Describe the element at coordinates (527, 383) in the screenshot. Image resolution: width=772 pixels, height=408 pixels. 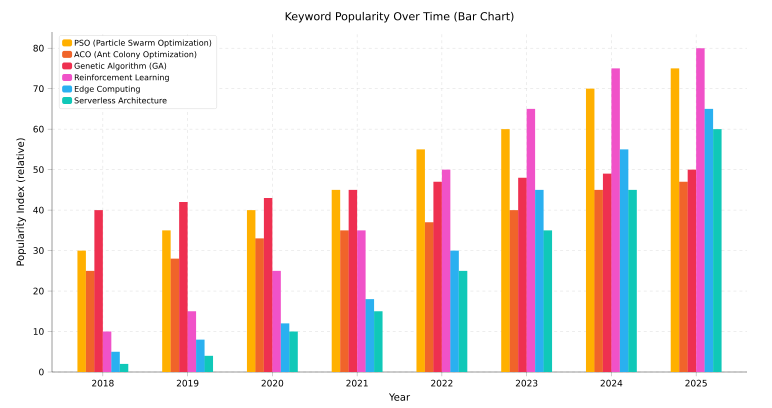
I see `x-tick-label: 2023` at that location.